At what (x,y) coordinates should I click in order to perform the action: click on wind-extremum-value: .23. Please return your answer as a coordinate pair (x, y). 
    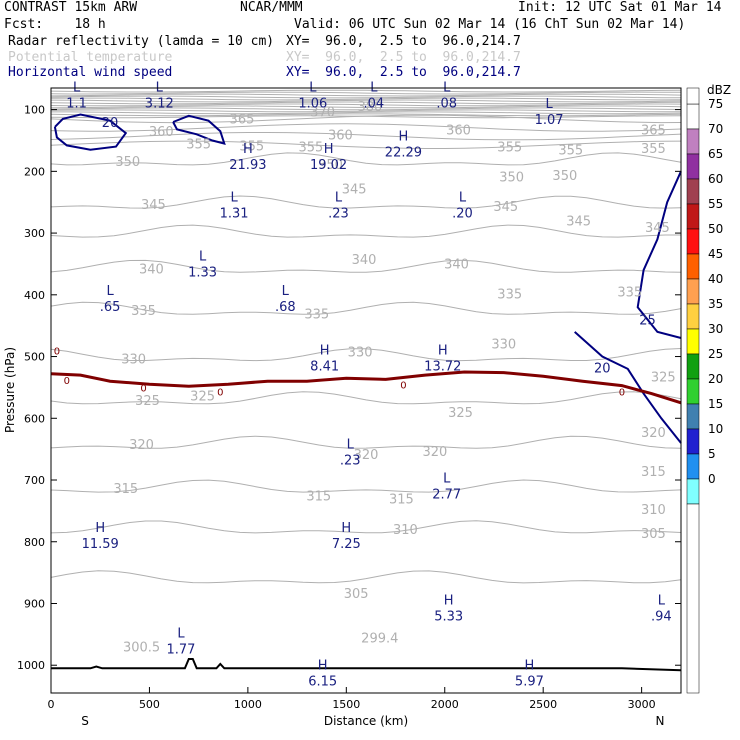
    Looking at the image, I should click on (350, 461).